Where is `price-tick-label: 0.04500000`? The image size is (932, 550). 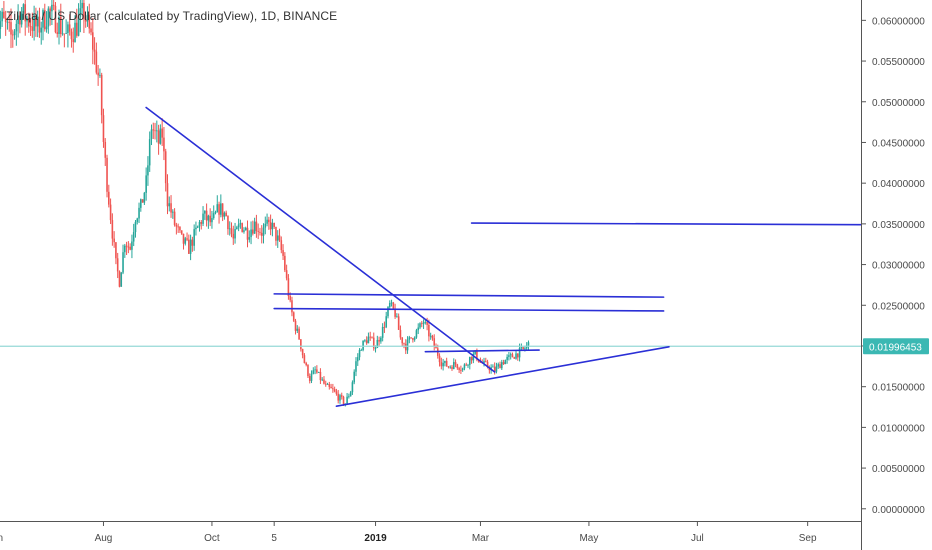 price-tick-label: 0.04500000 is located at coordinates (898, 143).